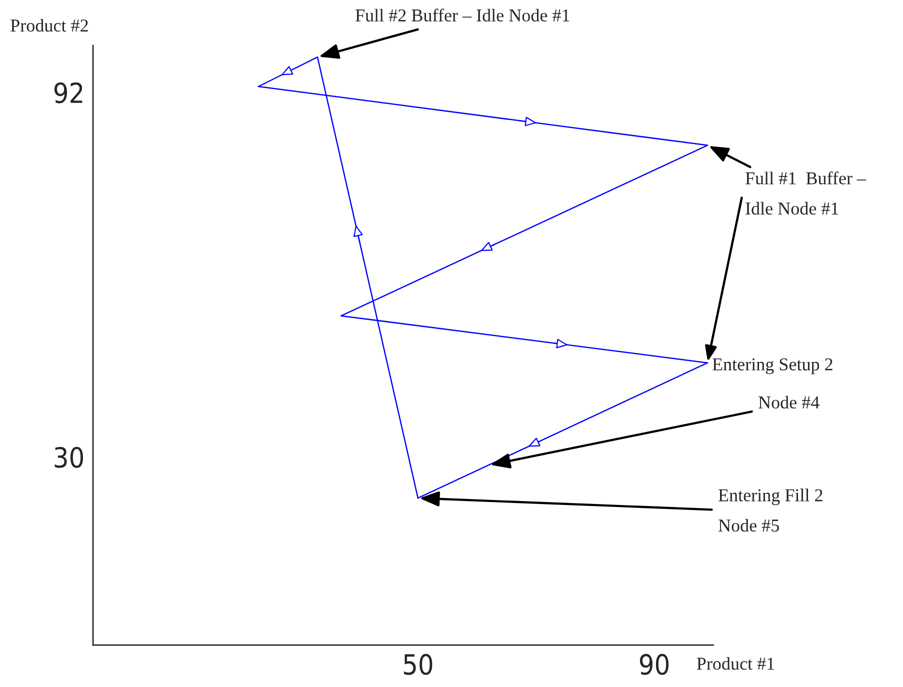  I want to click on annotation: Full #1 Buffer – Idle Node #1, so click(806, 193).